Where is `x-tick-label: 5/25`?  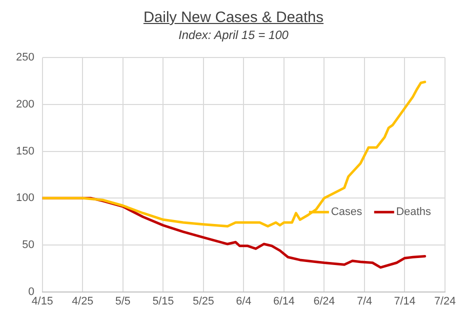
x-tick-label: 5/25 is located at coordinates (203, 301).